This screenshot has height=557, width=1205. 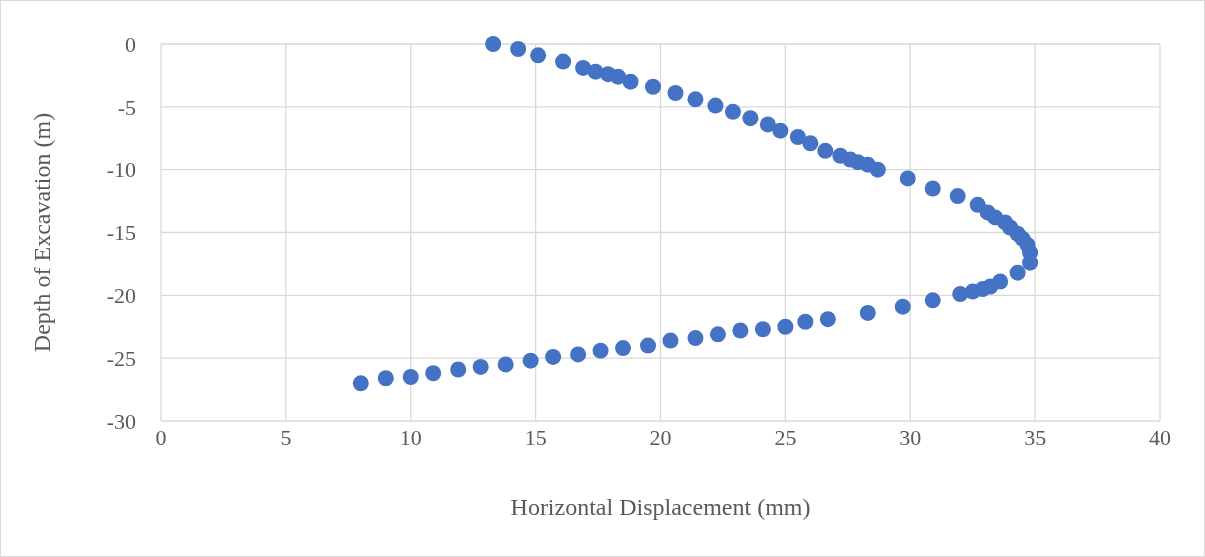 I want to click on y-tick-label: -15, so click(x=121, y=233).